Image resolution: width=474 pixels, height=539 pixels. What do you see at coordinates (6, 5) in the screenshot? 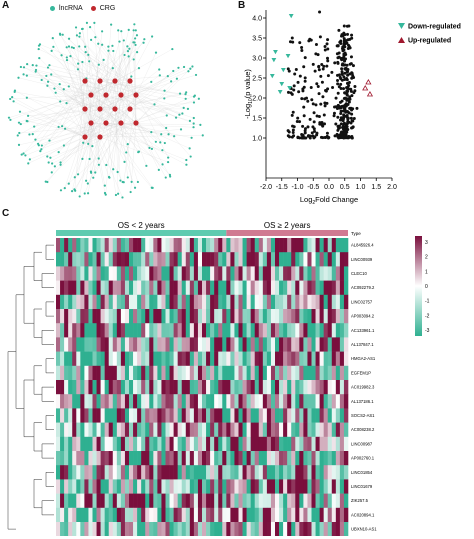
I see `panel-a-letter: A` at bounding box center [6, 5].